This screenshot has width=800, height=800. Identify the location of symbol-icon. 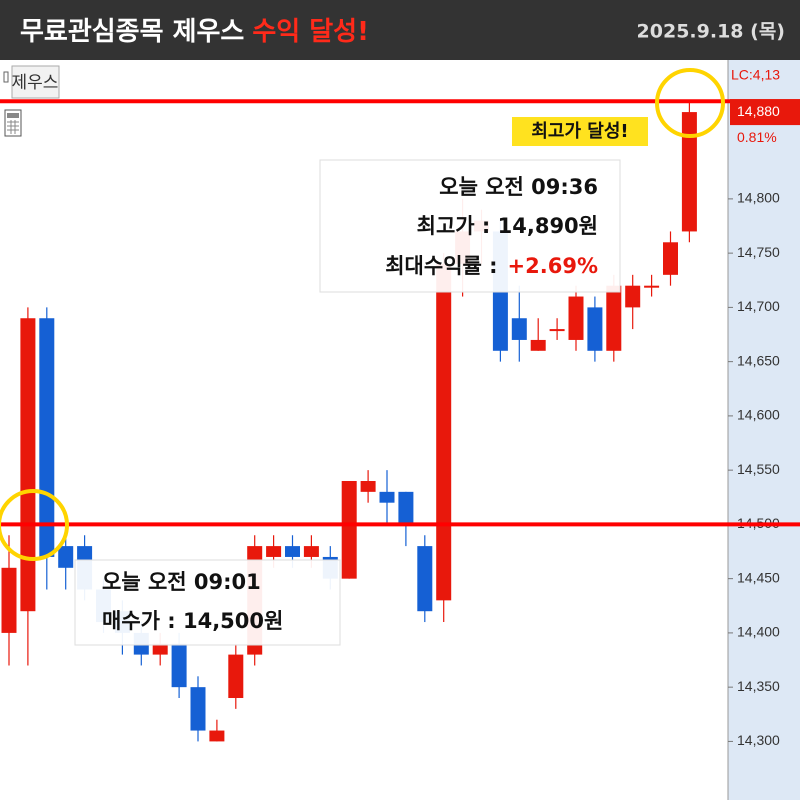
(6, 77).